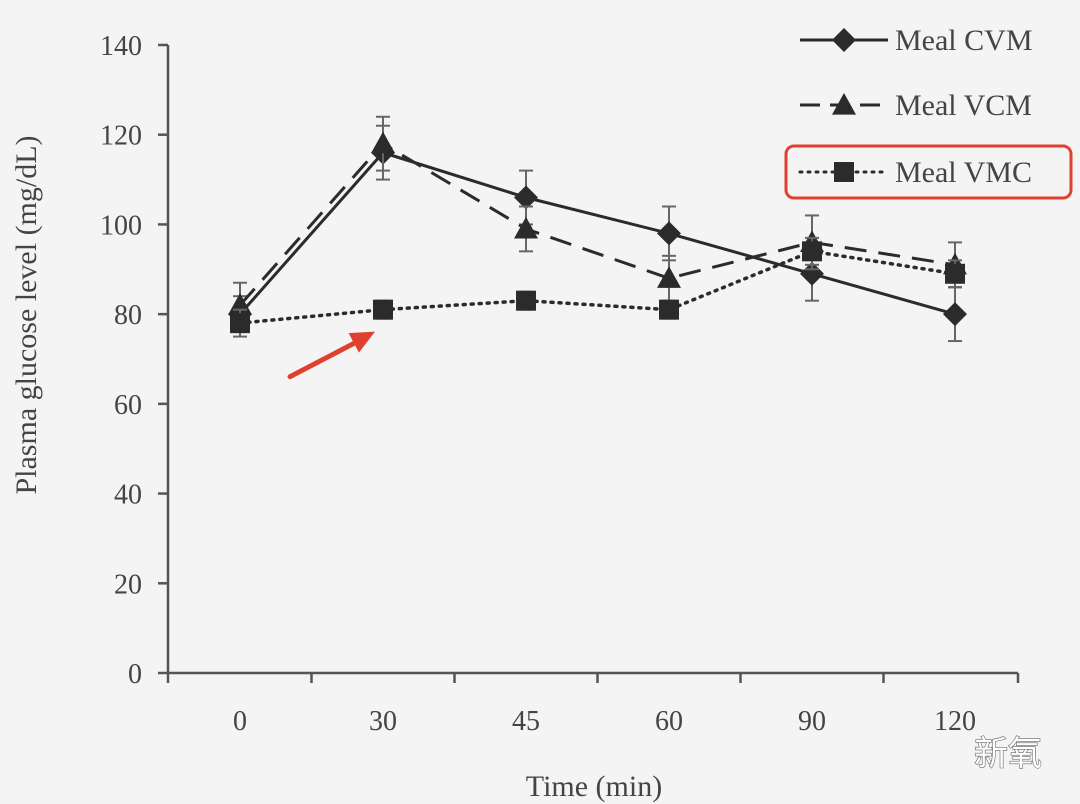 Image resolution: width=1080 pixels, height=804 pixels. Describe the element at coordinates (963, 105) in the screenshot. I see `legend-label: Meal VCM` at that location.